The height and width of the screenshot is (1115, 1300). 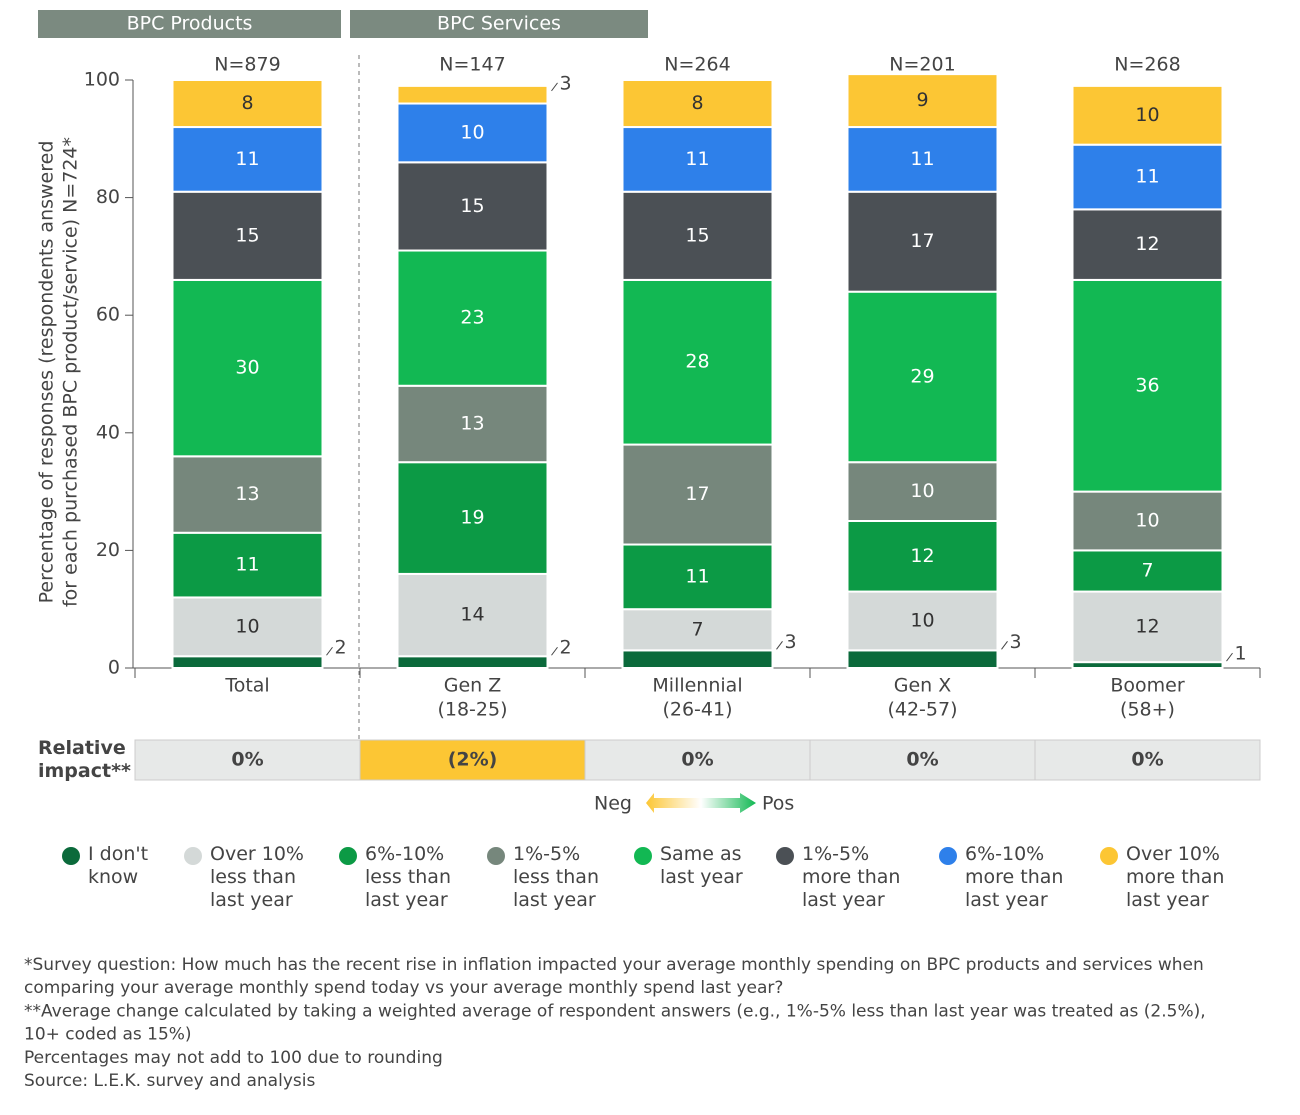 I want to click on value-label: 28, so click(x=697, y=362).